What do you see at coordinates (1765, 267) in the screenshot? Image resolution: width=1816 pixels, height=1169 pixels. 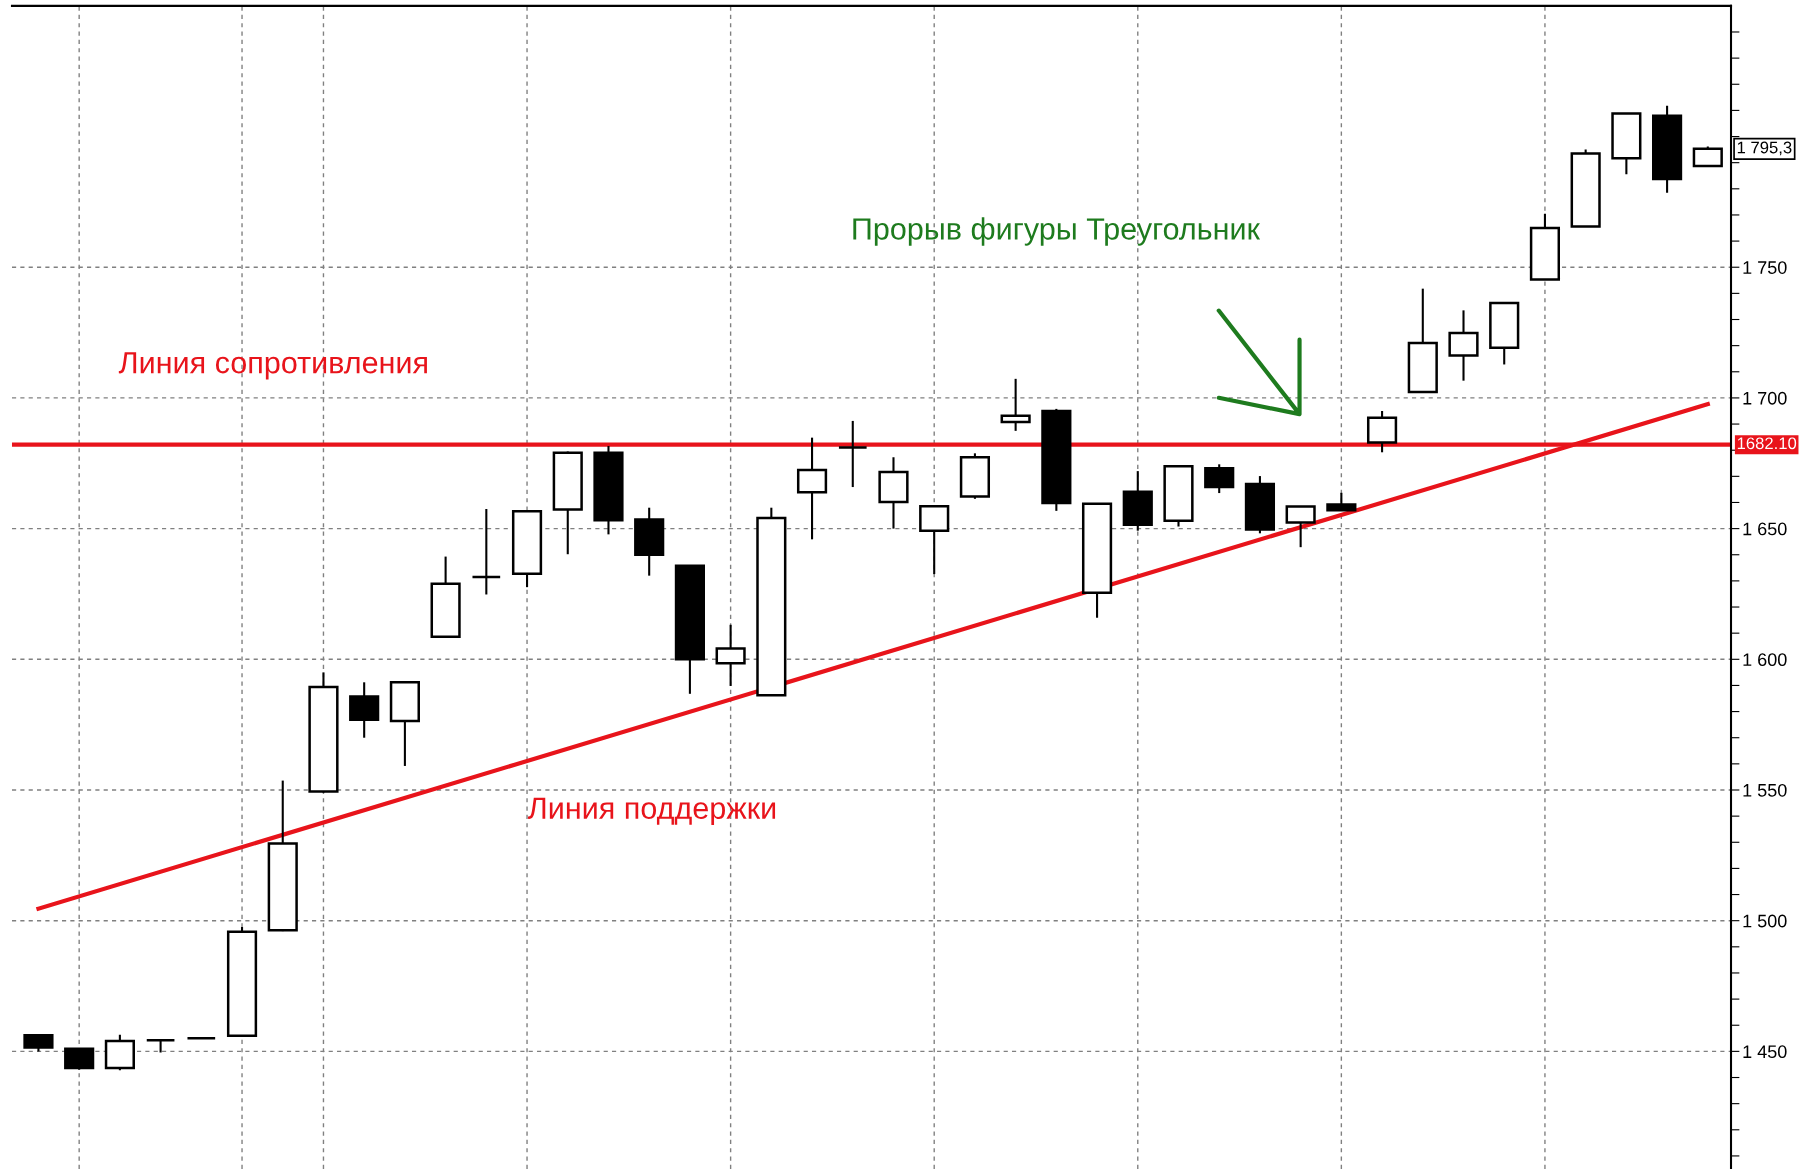 I see `y-tick-label: 1 750` at bounding box center [1765, 267].